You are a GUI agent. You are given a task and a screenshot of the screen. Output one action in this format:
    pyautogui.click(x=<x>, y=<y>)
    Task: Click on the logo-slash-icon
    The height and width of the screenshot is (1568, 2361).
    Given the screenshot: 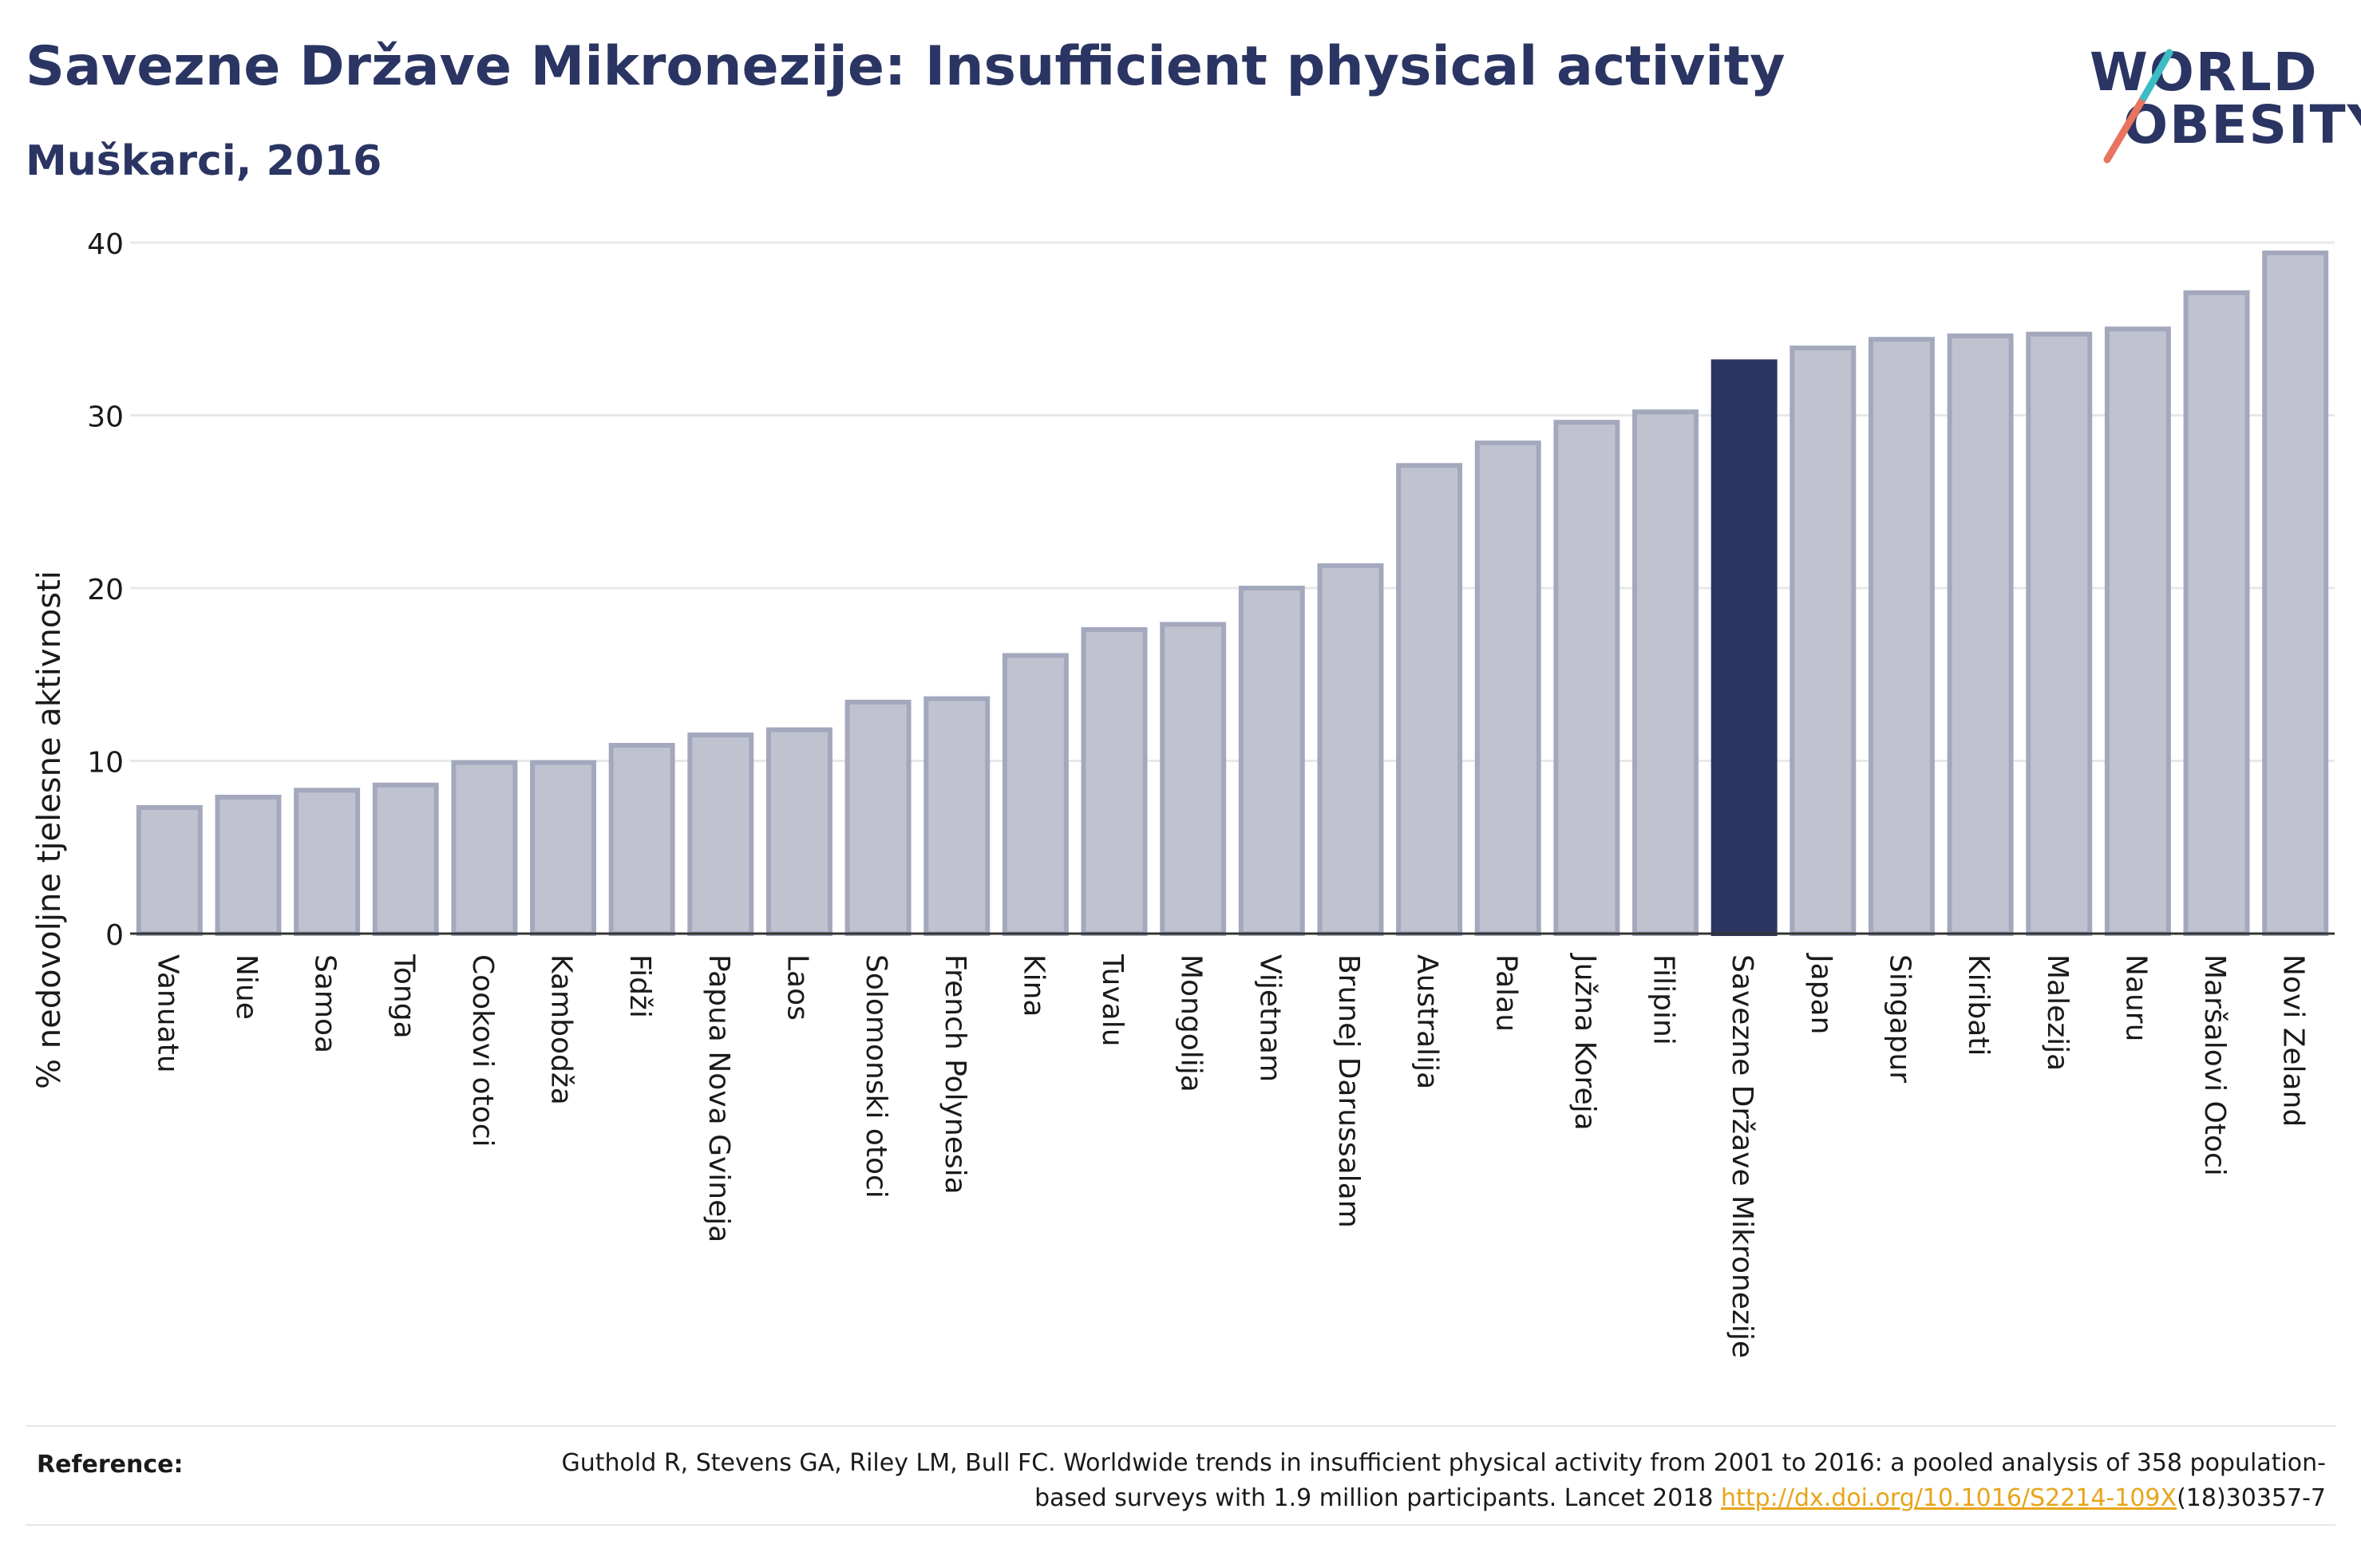 What is the action you would take?
    pyautogui.click(x=2138, y=106)
    